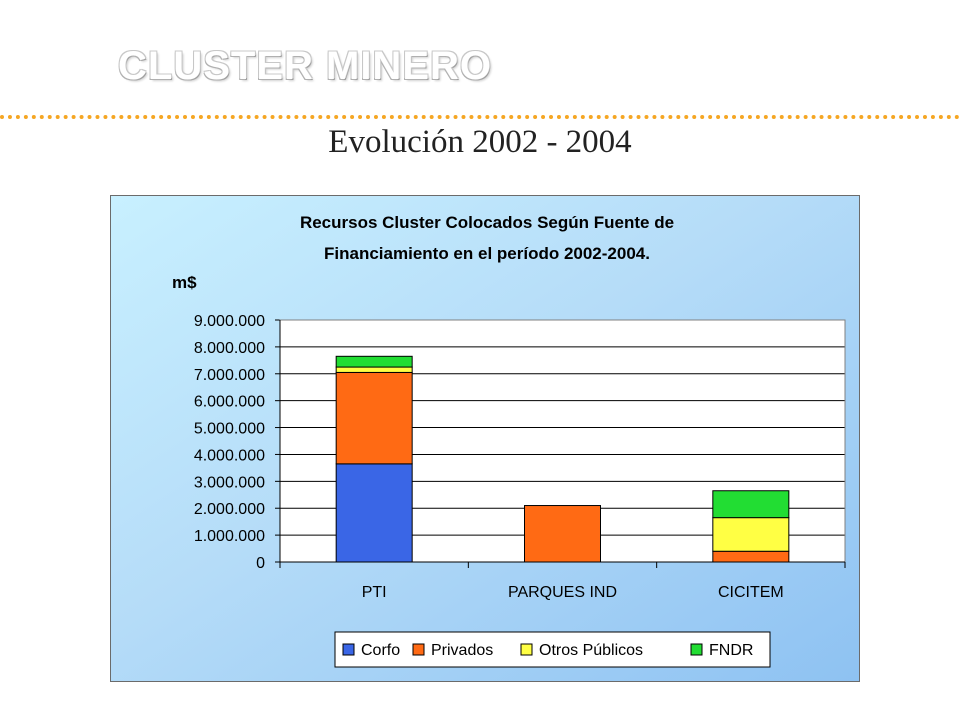 This screenshot has width=960, height=720. Describe the element at coordinates (374, 592) in the screenshot. I see `x-tick-label: PTI` at that location.